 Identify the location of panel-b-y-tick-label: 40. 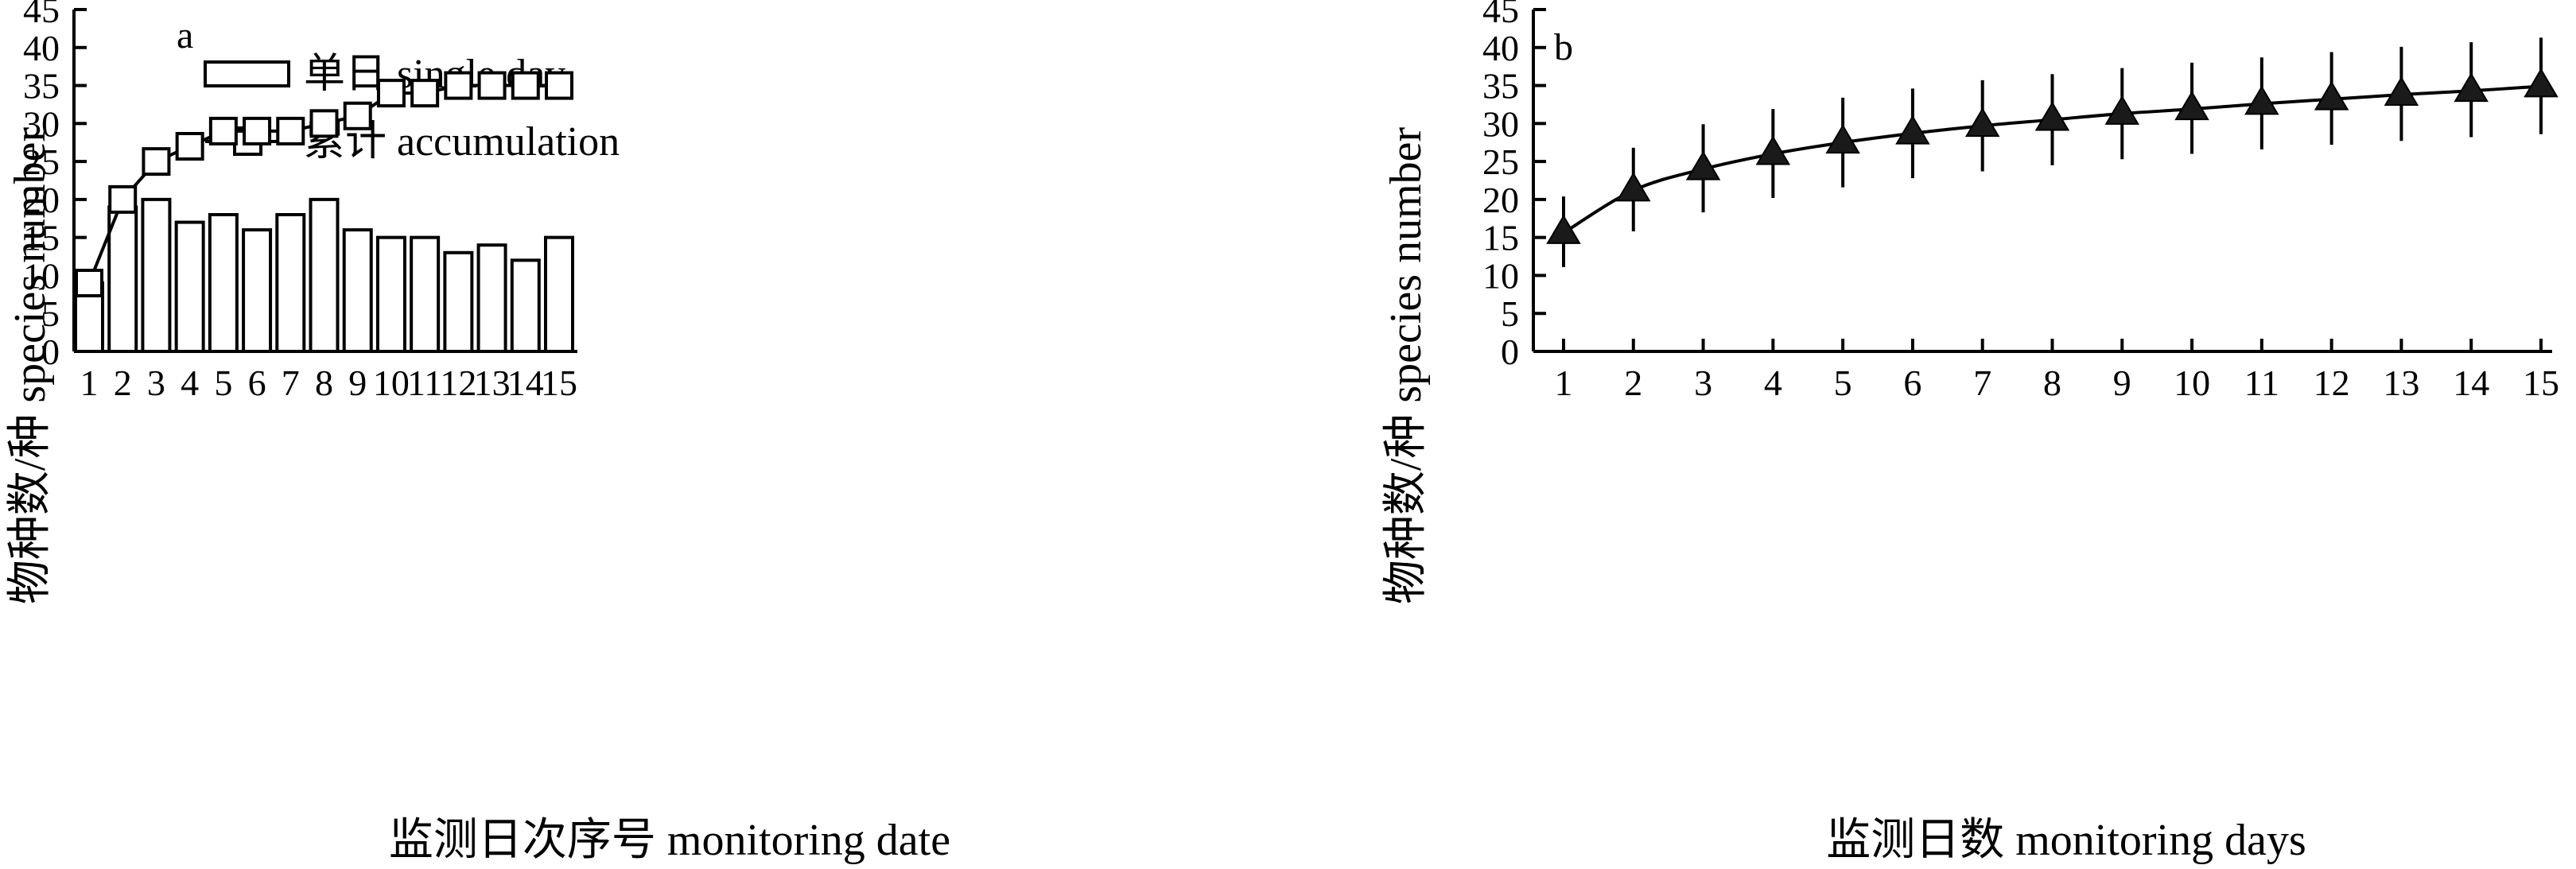
(1500, 48).